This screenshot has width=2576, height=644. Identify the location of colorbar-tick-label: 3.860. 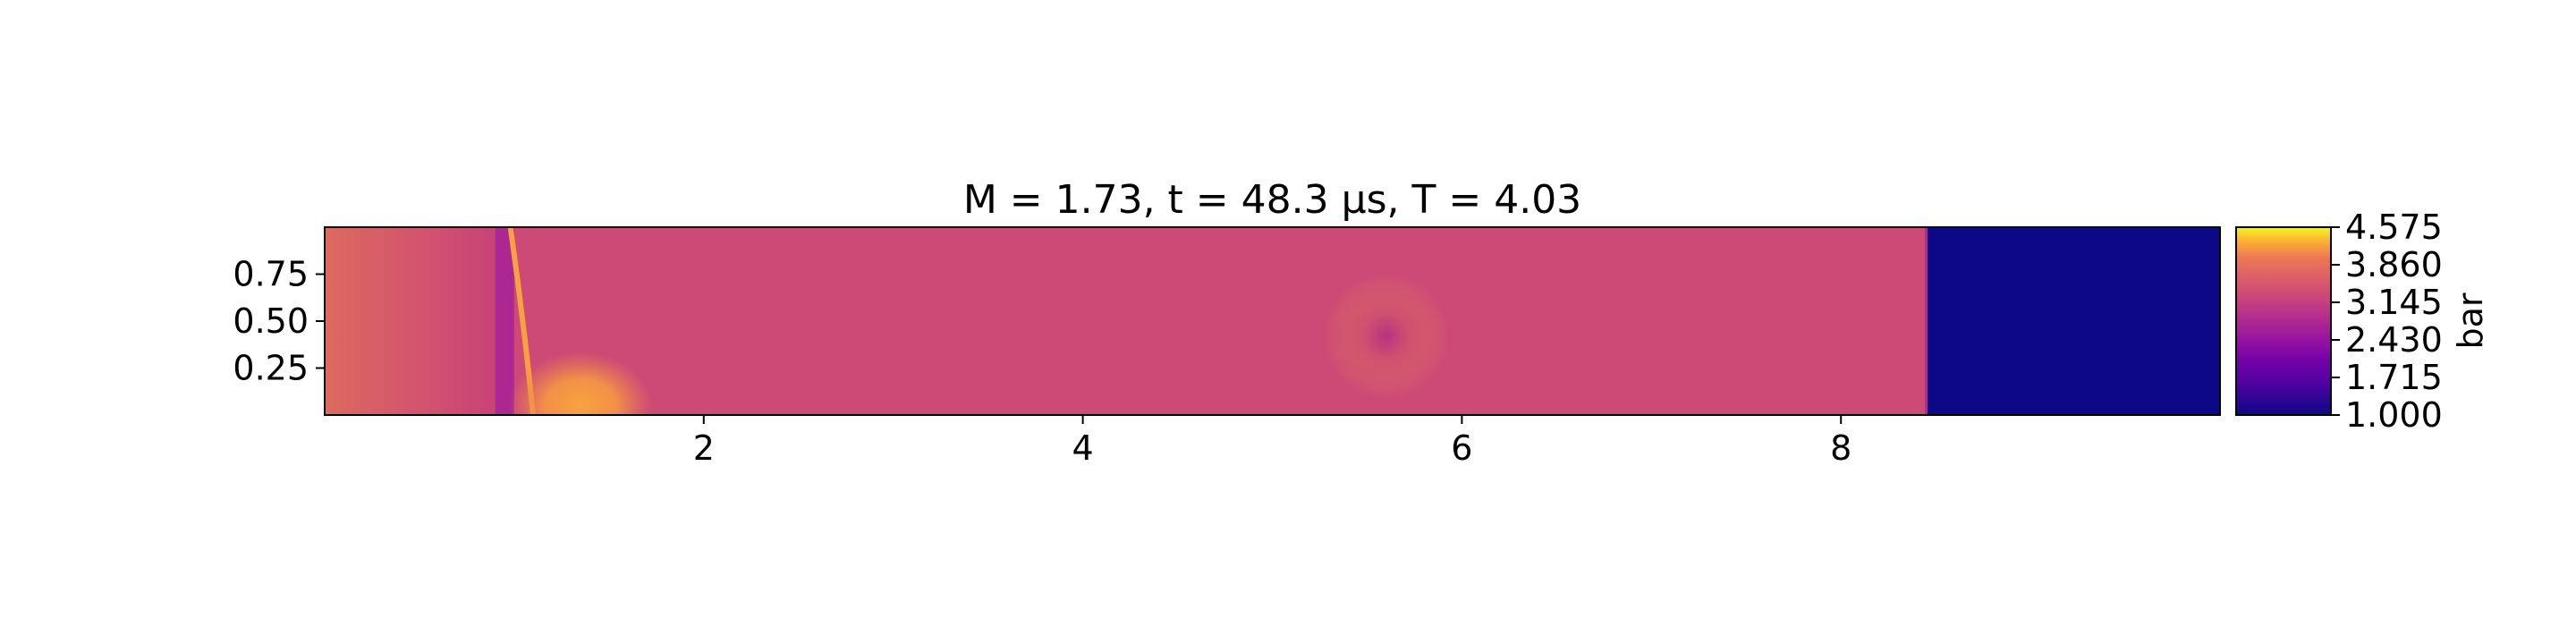
(2394, 264).